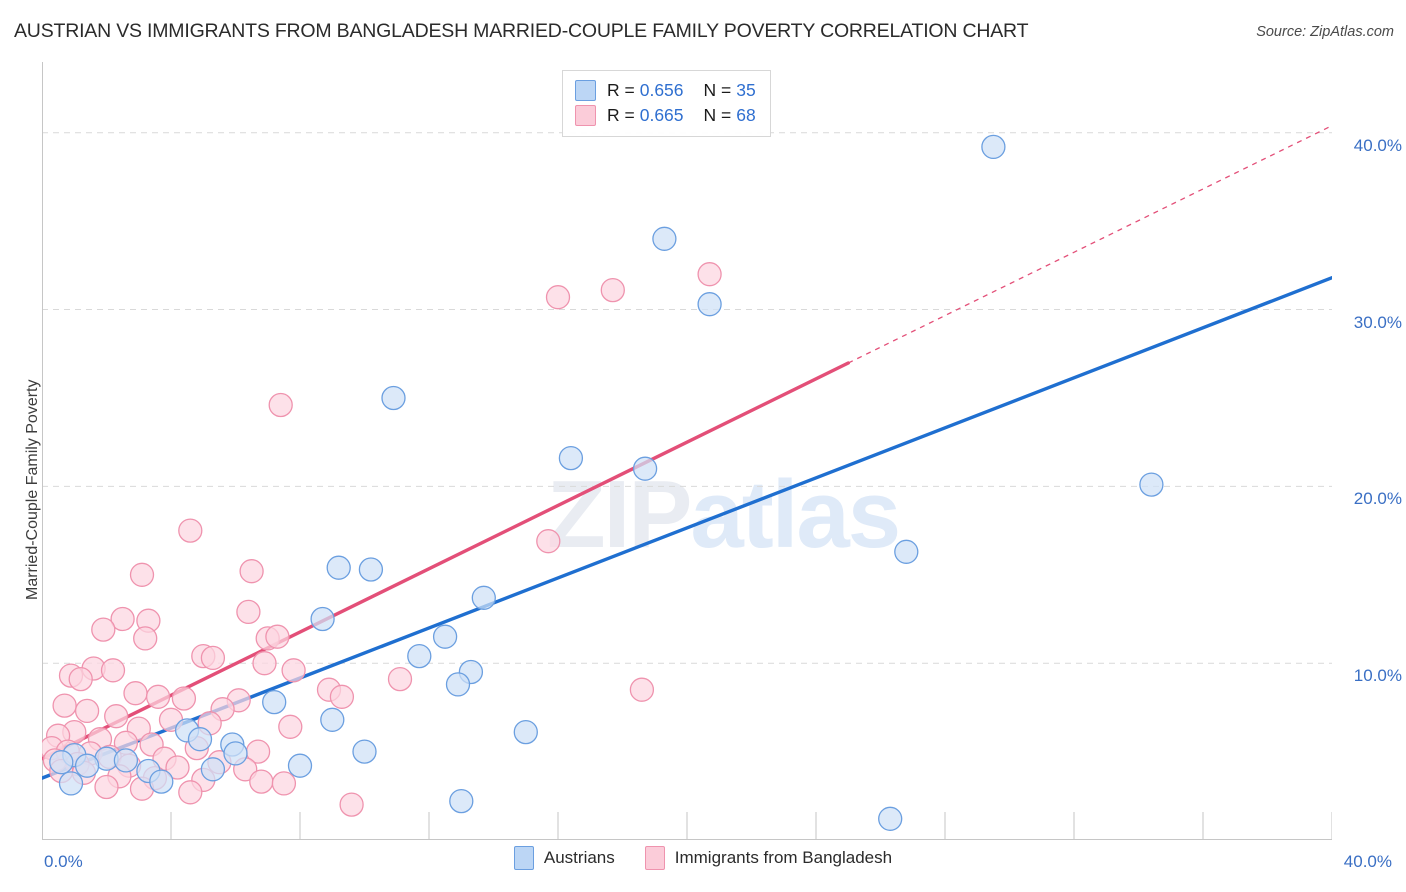 The width and height of the screenshot is (1406, 892). What do you see at coordinates (585, 90) in the screenshot?
I see `blue-swatch-icon` at bounding box center [585, 90].